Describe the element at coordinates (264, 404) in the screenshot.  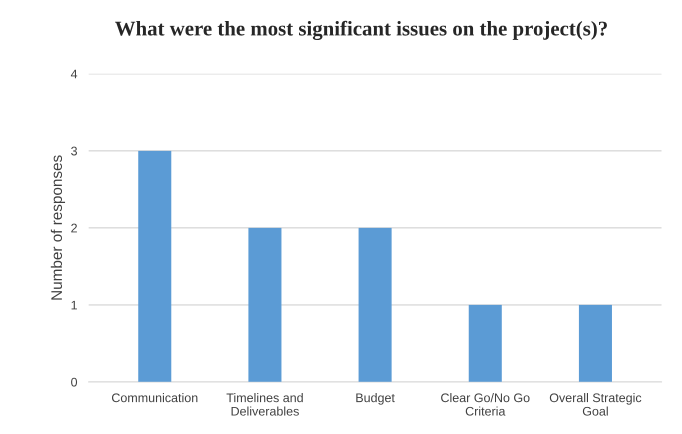
I see `x-tick-label: Timelines and Deliverables` at that location.